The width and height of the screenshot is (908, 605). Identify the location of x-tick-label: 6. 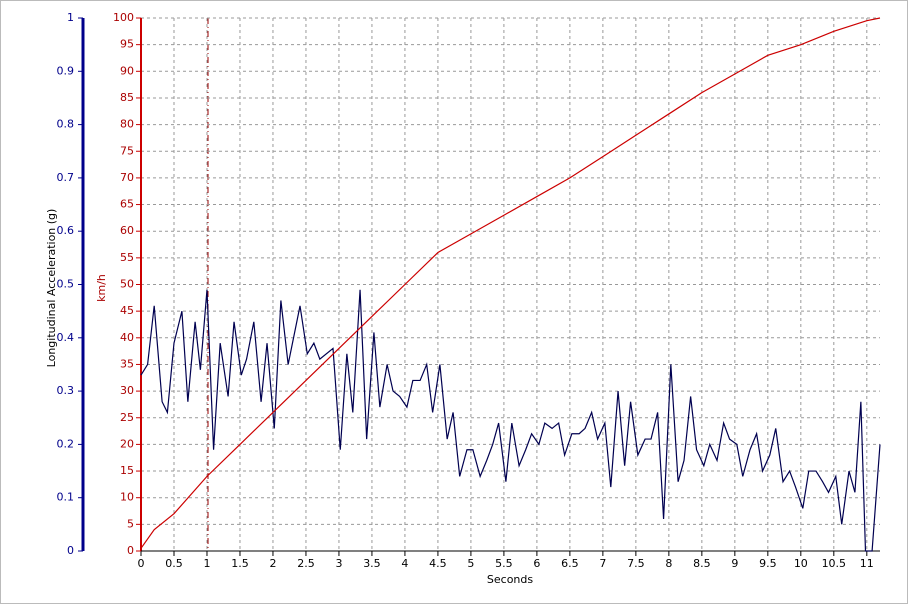
(536, 563).